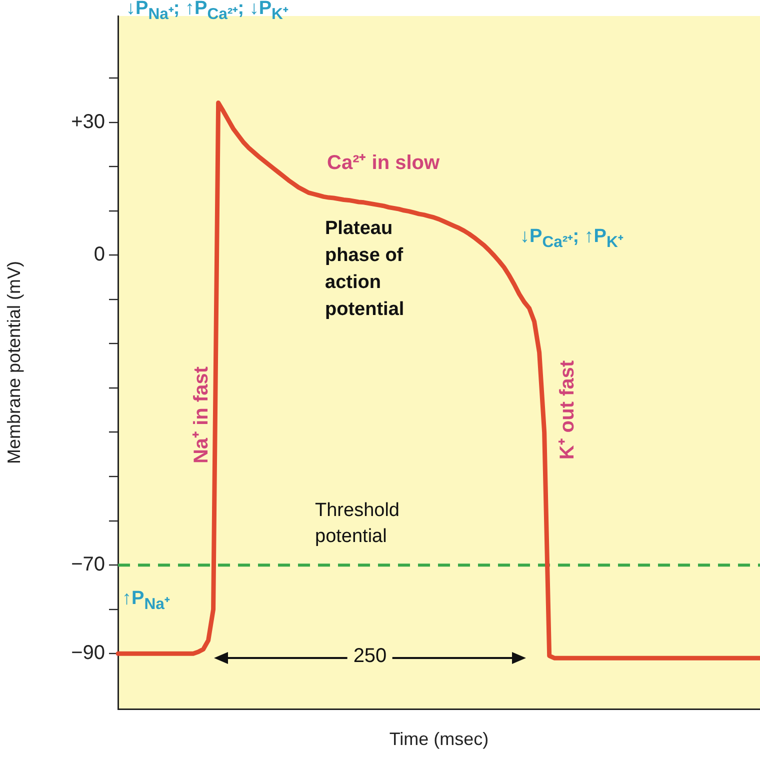 This screenshot has height=761, width=760. I want to click on annotation: Ca²⁺ in slow, so click(383, 163).